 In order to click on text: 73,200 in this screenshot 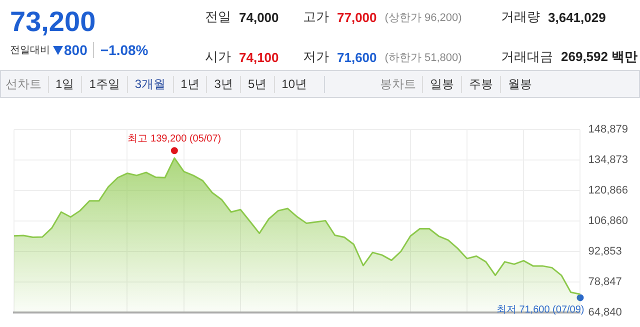, I will do `click(53, 21)`.